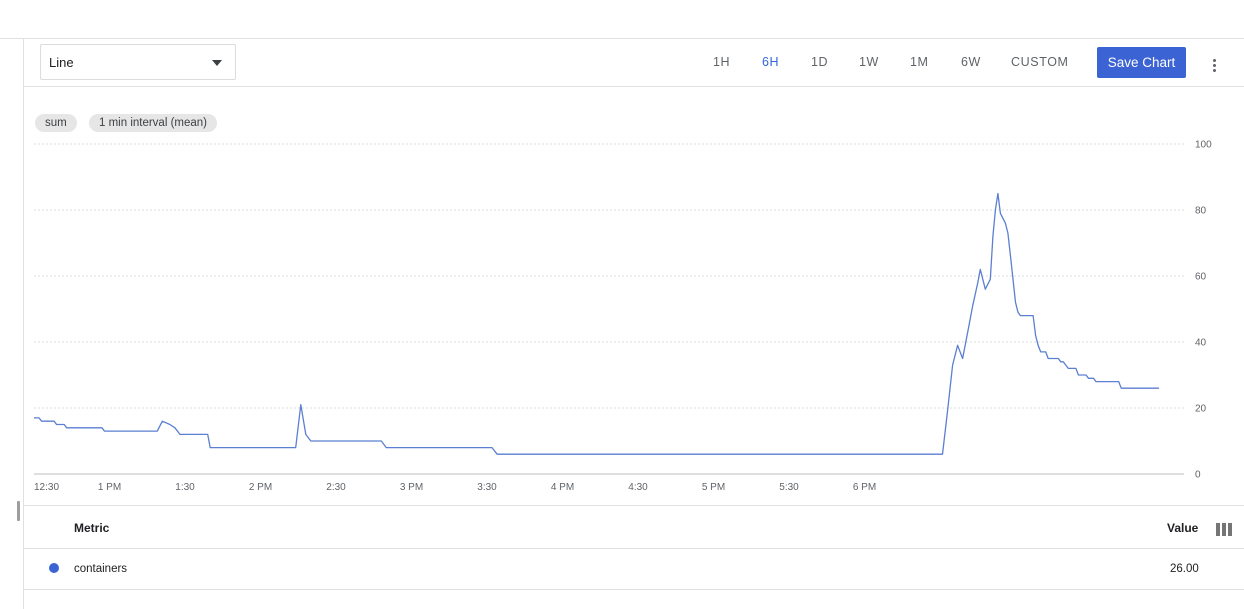 The image size is (1244, 609). What do you see at coordinates (56, 123) in the screenshot?
I see `aggregation-chip: sum` at bounding box center [56, 123].